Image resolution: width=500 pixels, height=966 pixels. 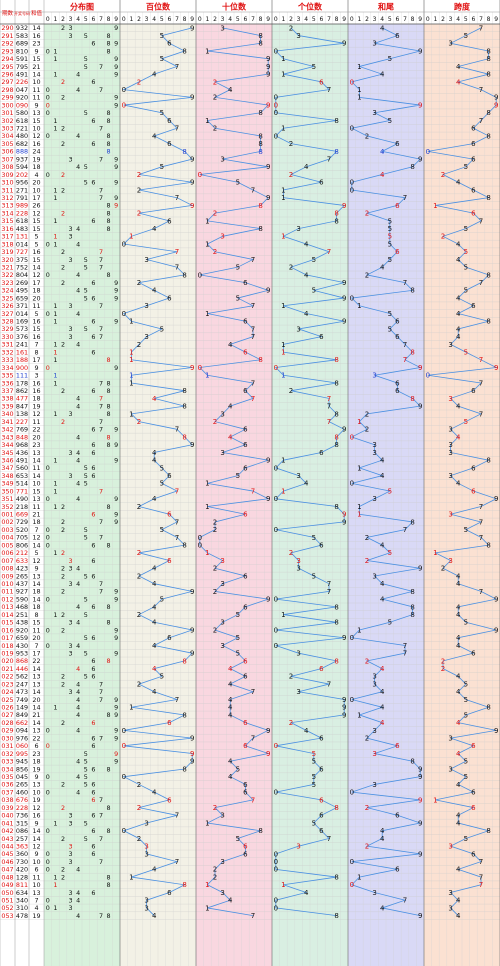 I want to click on issue-cell: 293, so click(x=7, y=51).